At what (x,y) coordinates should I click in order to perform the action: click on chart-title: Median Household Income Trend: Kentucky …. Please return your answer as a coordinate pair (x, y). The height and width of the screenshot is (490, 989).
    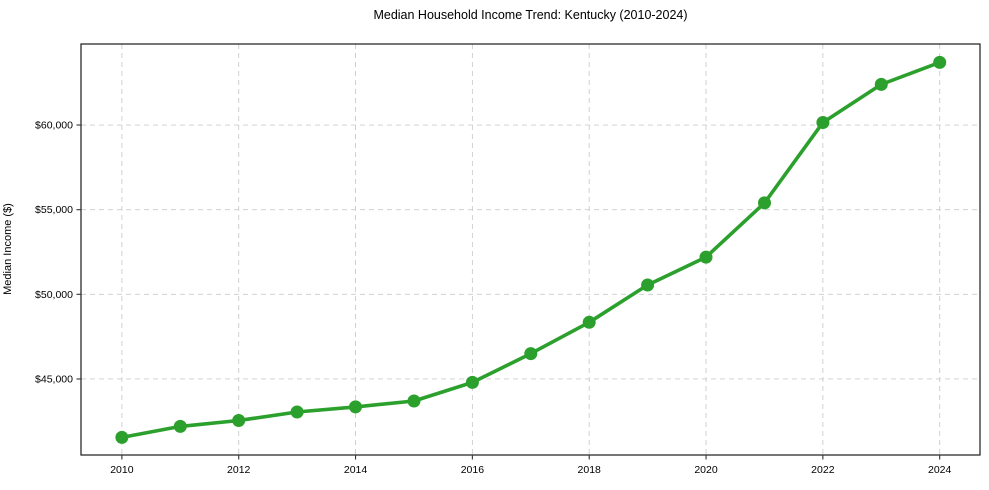
    Looking at the image, I should click on (530, 15).